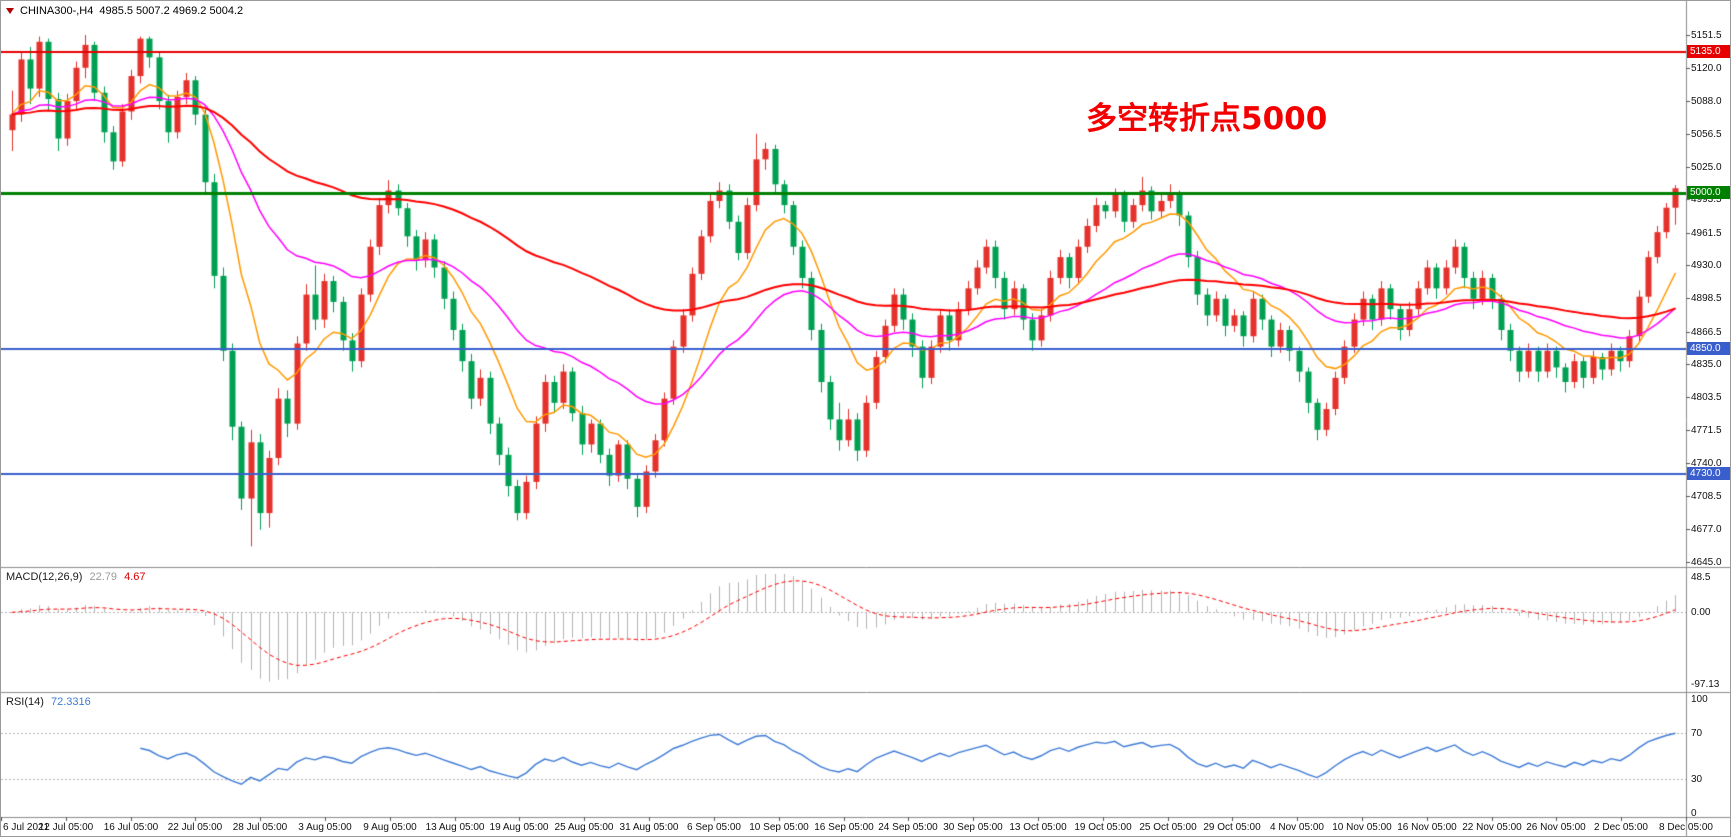  Describe the element at coordinates (1168, 827) in the screenshot. I see `time-label: 25 Oct 05:00` at that location.